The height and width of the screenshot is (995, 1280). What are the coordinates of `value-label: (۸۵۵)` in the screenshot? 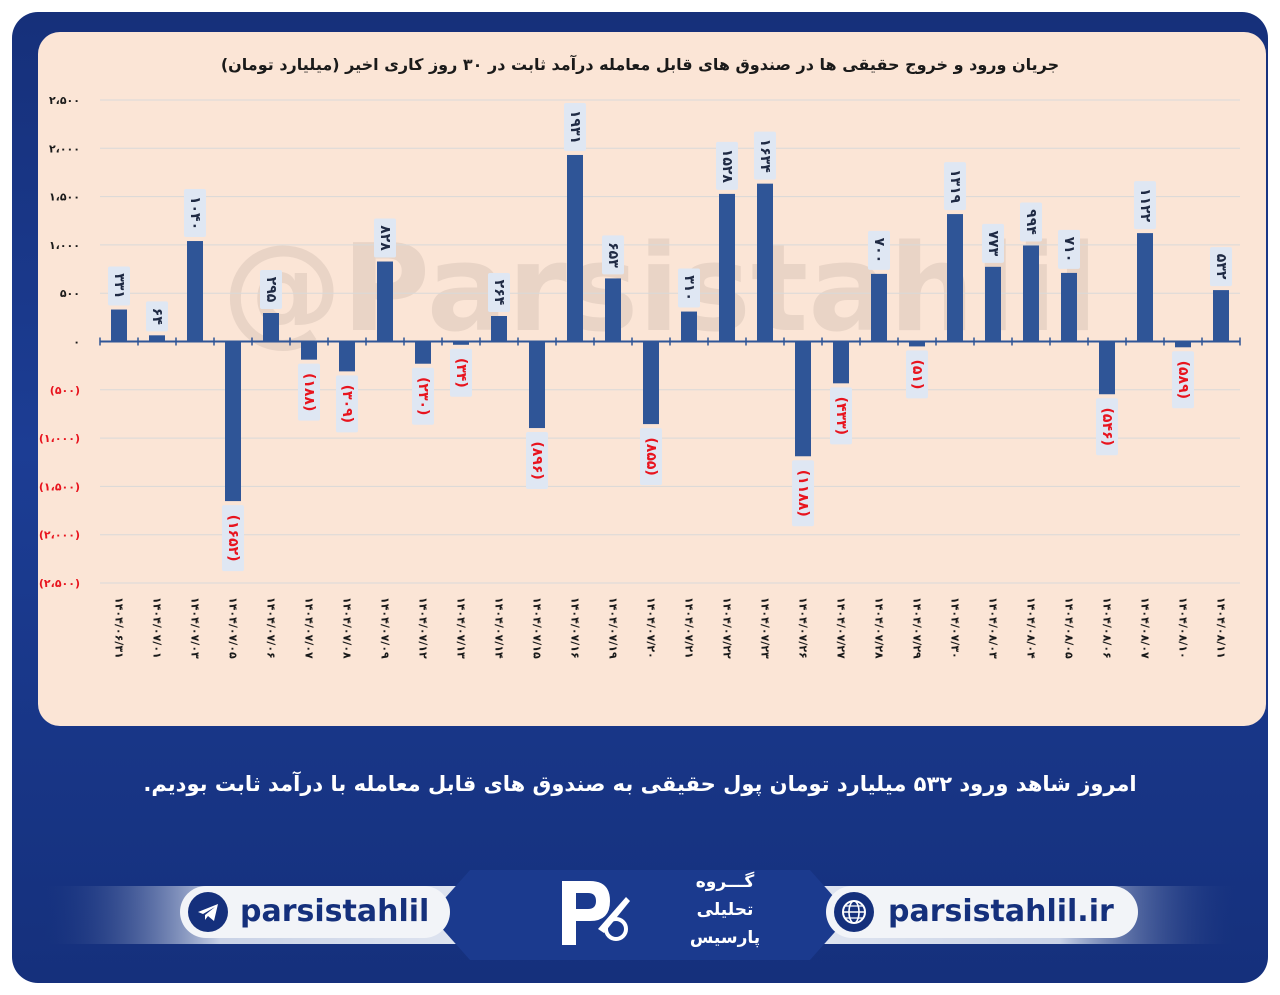 It's located at (651, 457).